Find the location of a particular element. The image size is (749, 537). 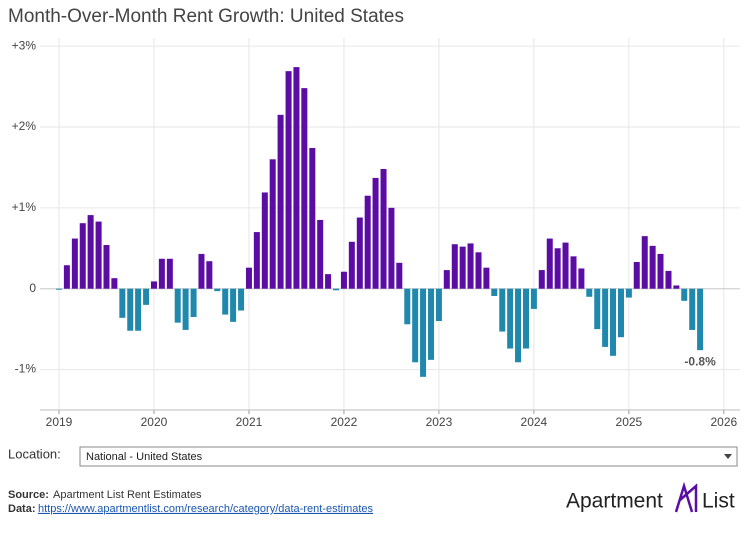

x-tick-label: 2021 is located at coordinates (249, 422).